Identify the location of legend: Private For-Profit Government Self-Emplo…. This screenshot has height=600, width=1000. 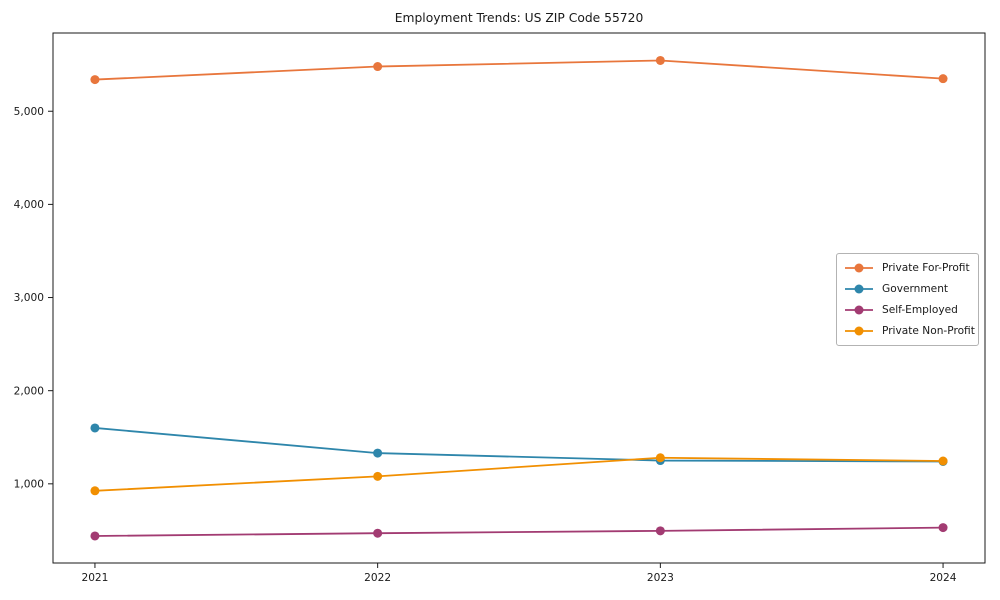
(907, 299).